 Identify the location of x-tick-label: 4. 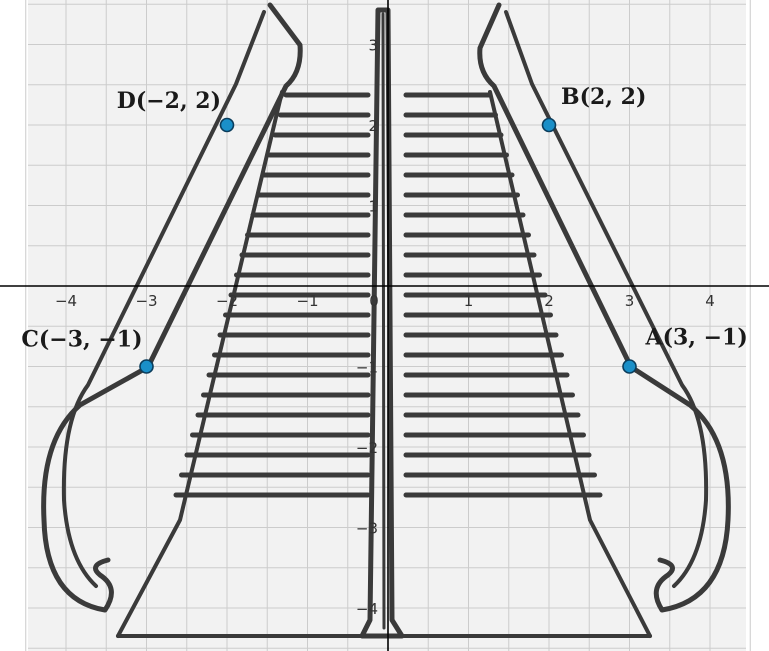
(710, 301).